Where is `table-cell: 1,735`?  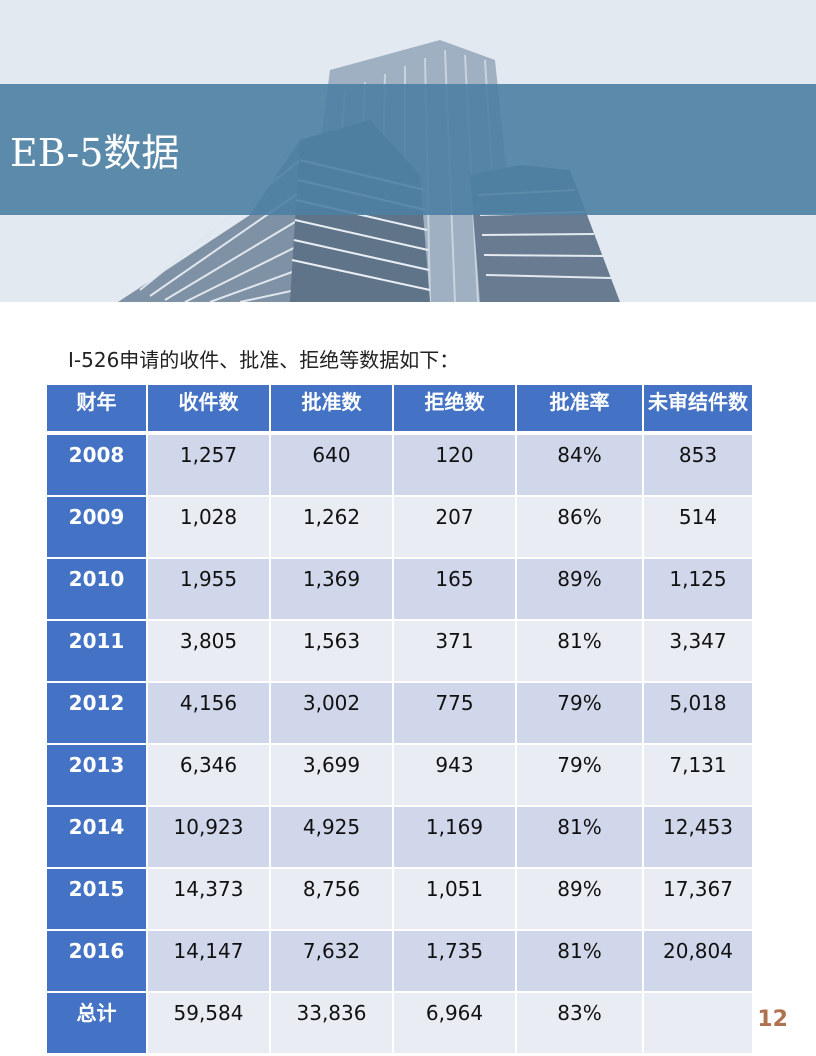
table-cell: 1,735 is located at coordinates (454, 961).